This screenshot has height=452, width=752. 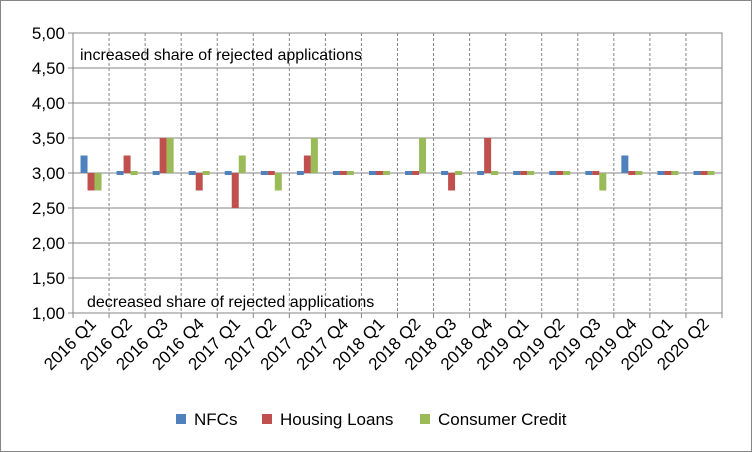 What do you see at coordinates (48, 208) in the screenshot?
I see `y-tick-label: 2,50` at bounding box center [48, 208].